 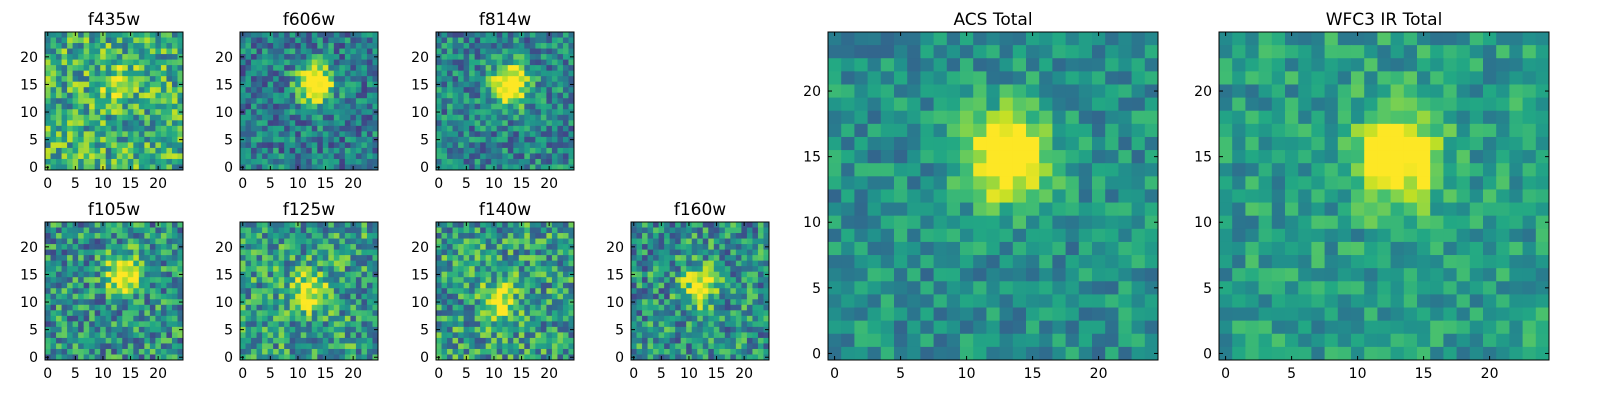 What do you see at coordinates (615, 275) in the screenshot?
I see `y-tick-label: 15` at bounding box center [615, 275].